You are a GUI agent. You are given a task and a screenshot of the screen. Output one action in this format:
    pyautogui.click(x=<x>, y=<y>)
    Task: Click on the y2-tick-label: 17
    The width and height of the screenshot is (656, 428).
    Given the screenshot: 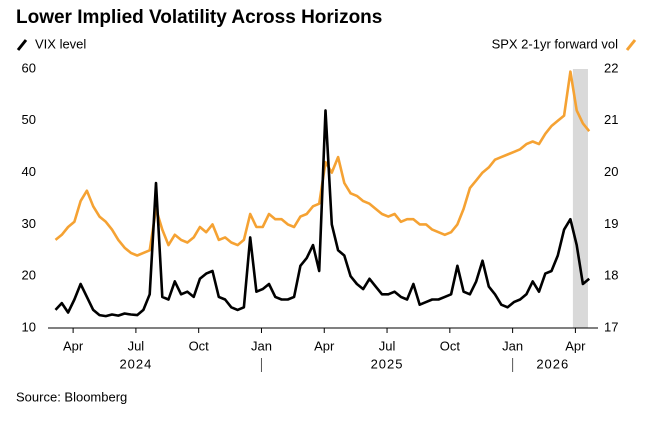 What is the action you would take?
    pyautogui.click(x=611, y=326)
    